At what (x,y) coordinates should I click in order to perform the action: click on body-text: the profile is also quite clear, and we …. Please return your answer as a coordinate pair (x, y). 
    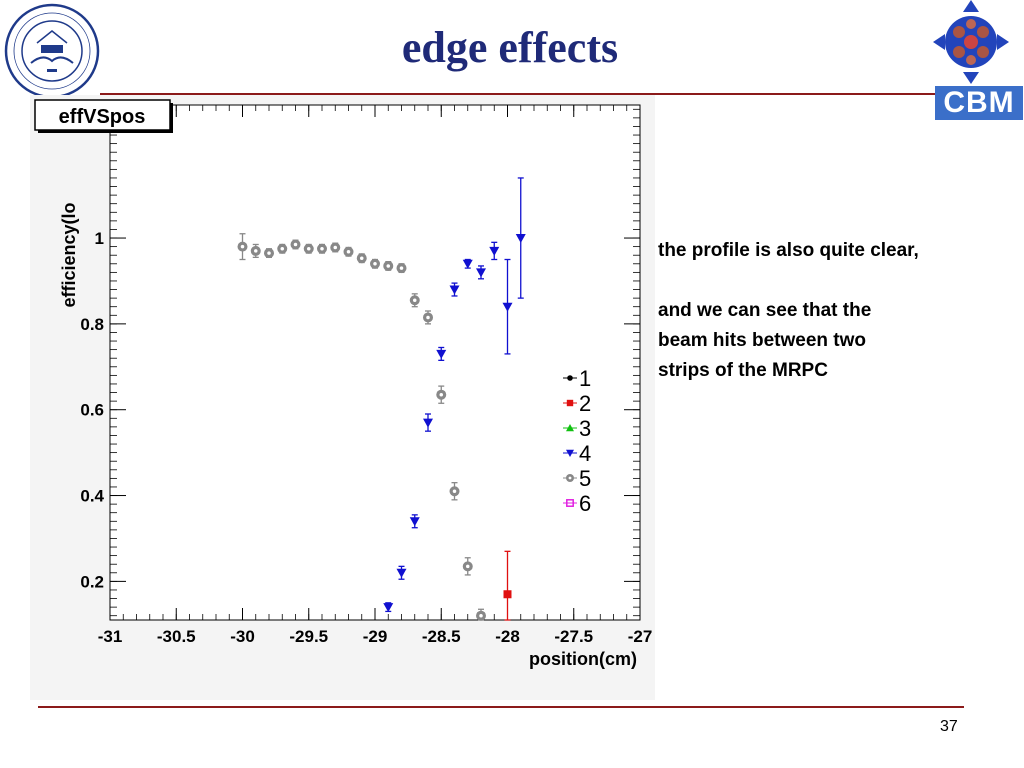
    Looking at the image, I should click on (838, 311).